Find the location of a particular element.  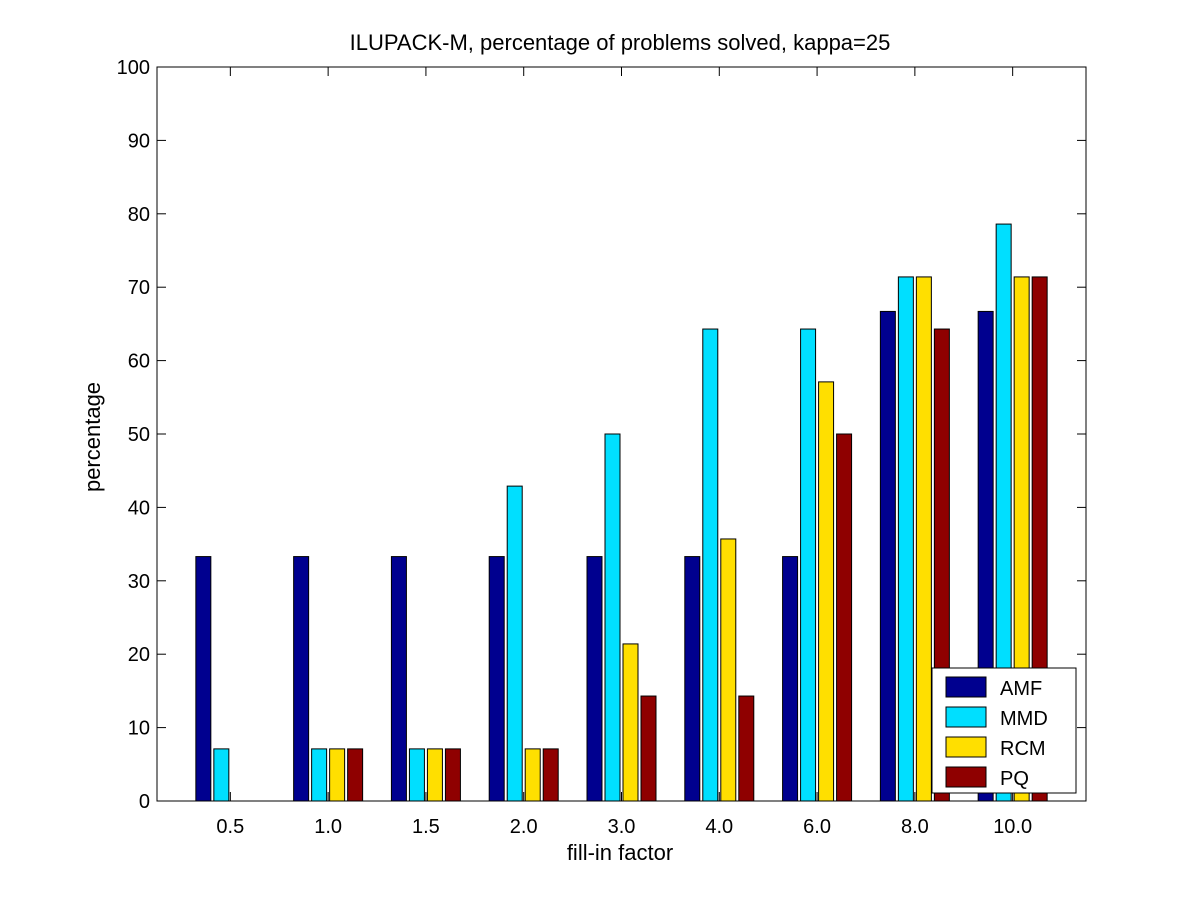

y-tick-label: 70 is located at coordinates (139, 288).